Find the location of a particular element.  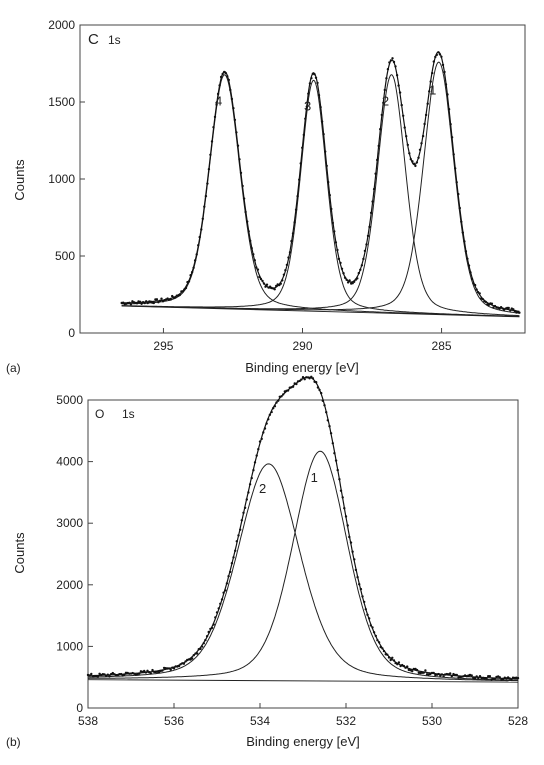

x-tick-label-b-3: 532 is located at coordinates (346, 721).